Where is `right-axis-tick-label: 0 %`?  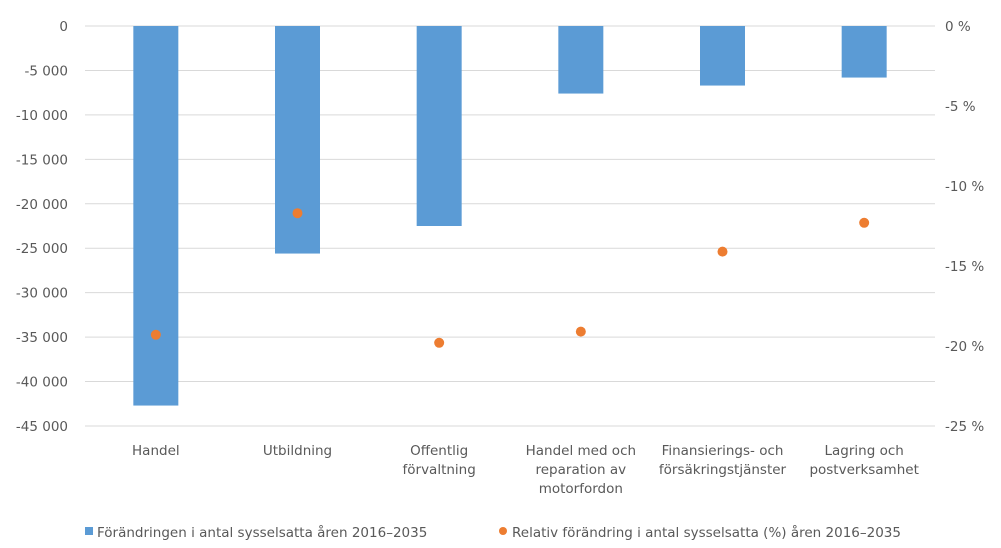 right-axis-tick-label: 0 % is located at coordinates (958, 27).